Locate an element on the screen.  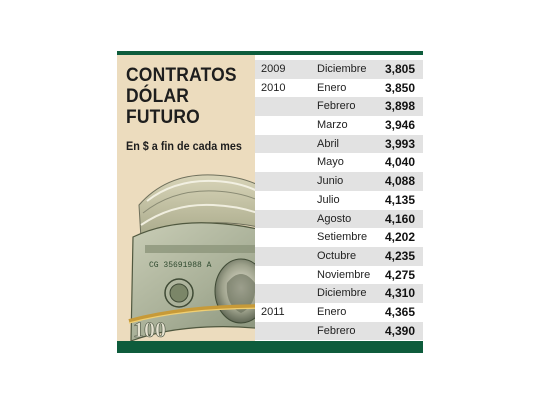
row-month: Marzo is located at coordinates (332, 125).